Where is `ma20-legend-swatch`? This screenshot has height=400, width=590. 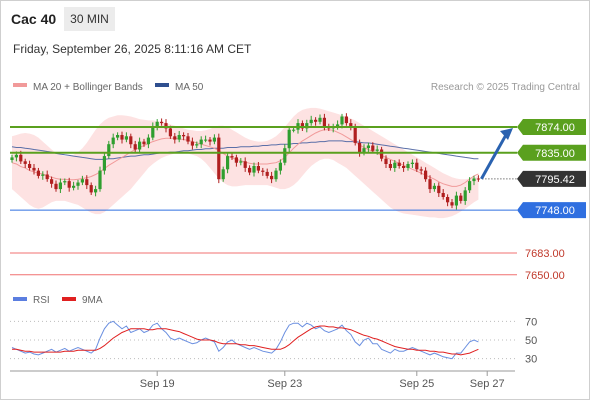
ma20-legend-swatch is located at coordinates (20, 85).